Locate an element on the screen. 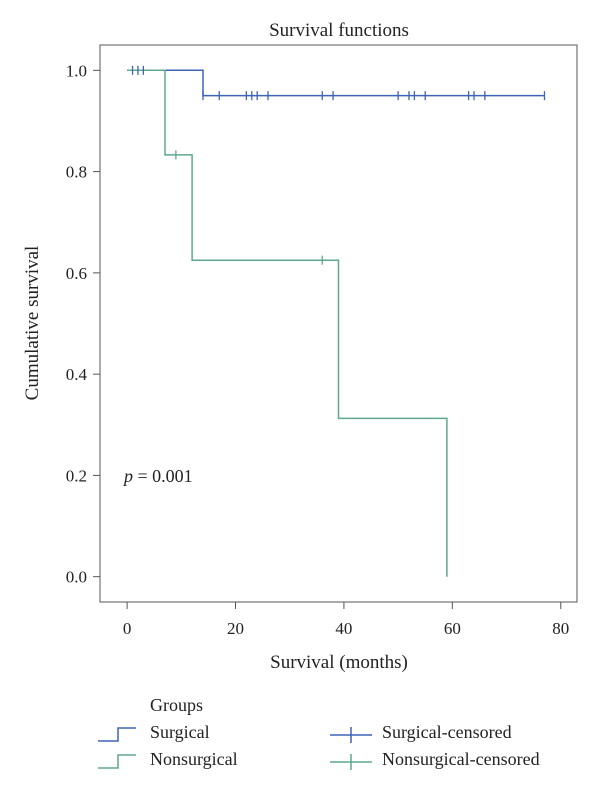  legend-item-surgical: Surgical is located at coordinates (154, 732).